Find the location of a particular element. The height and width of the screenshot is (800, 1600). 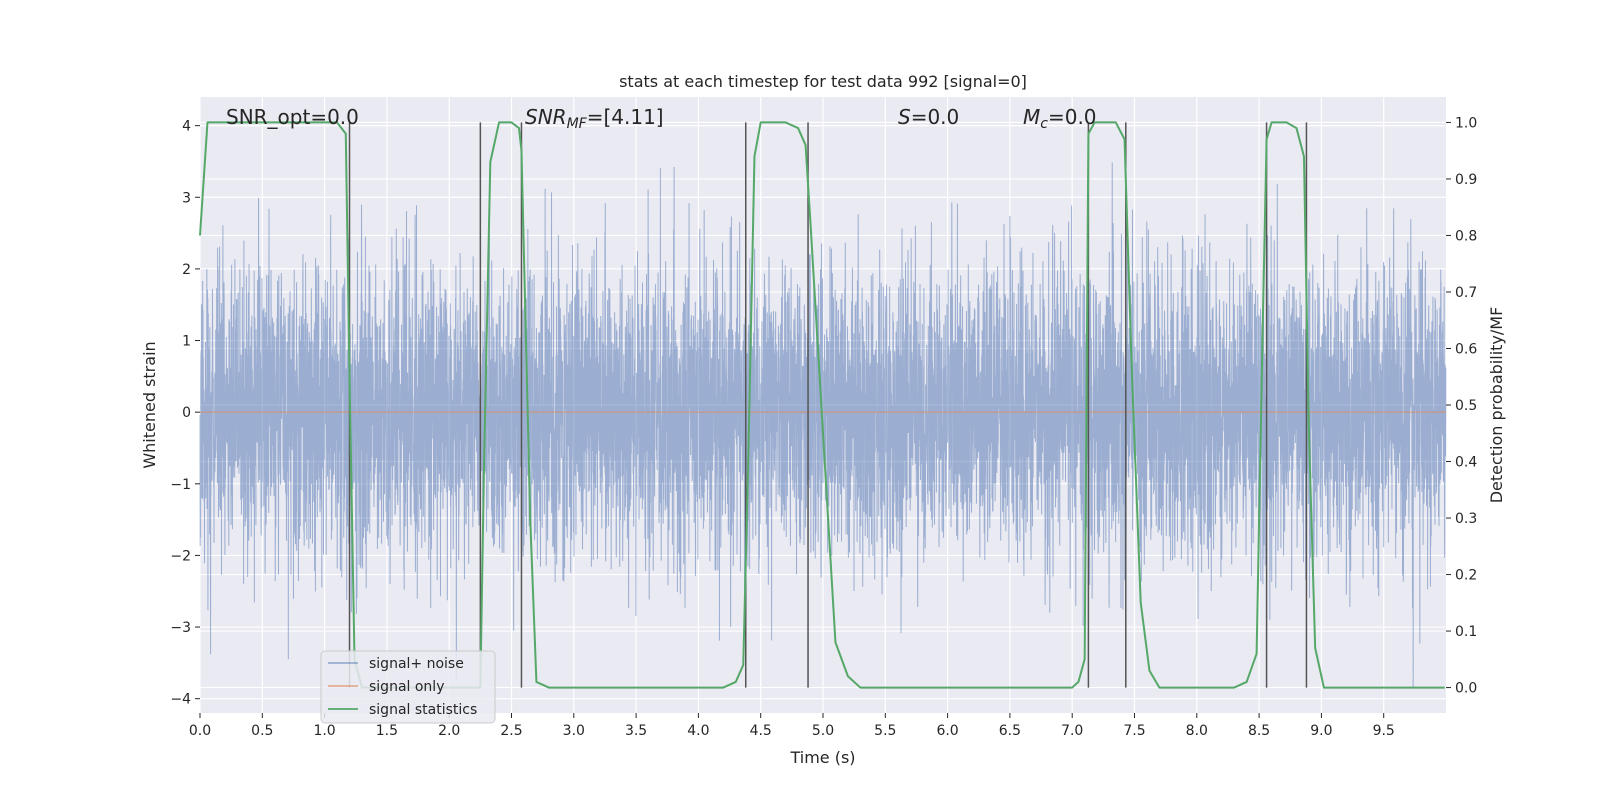

x-tick-label-18: 9.0 is located at coordinates (1321, 731).